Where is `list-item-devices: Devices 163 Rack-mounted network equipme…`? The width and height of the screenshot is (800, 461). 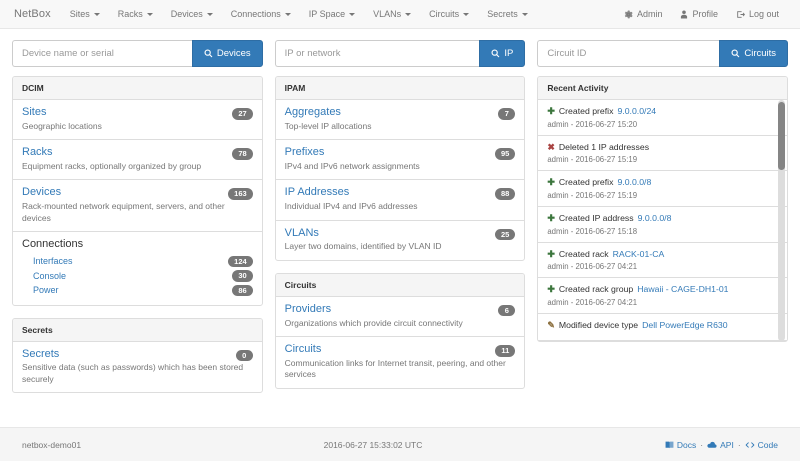 list-item-devices: Devices 163 Rack-mounted network equipme… is located at coordinates (137, 206).